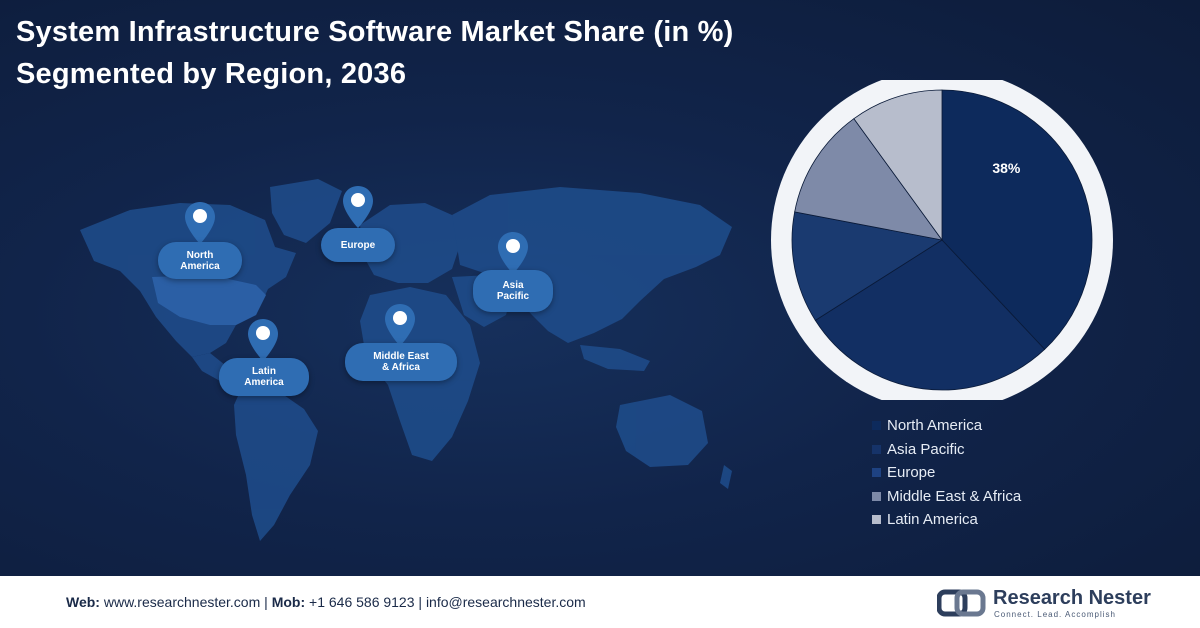 This screenshot has height=628, width=1200. I want to click on legend-item: Asia Pacific, so click(946, 450).